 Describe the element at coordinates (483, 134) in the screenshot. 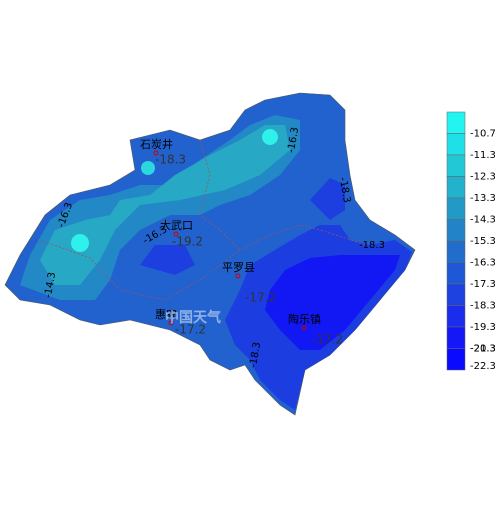

I see `legend-label: -10.7` at that location.